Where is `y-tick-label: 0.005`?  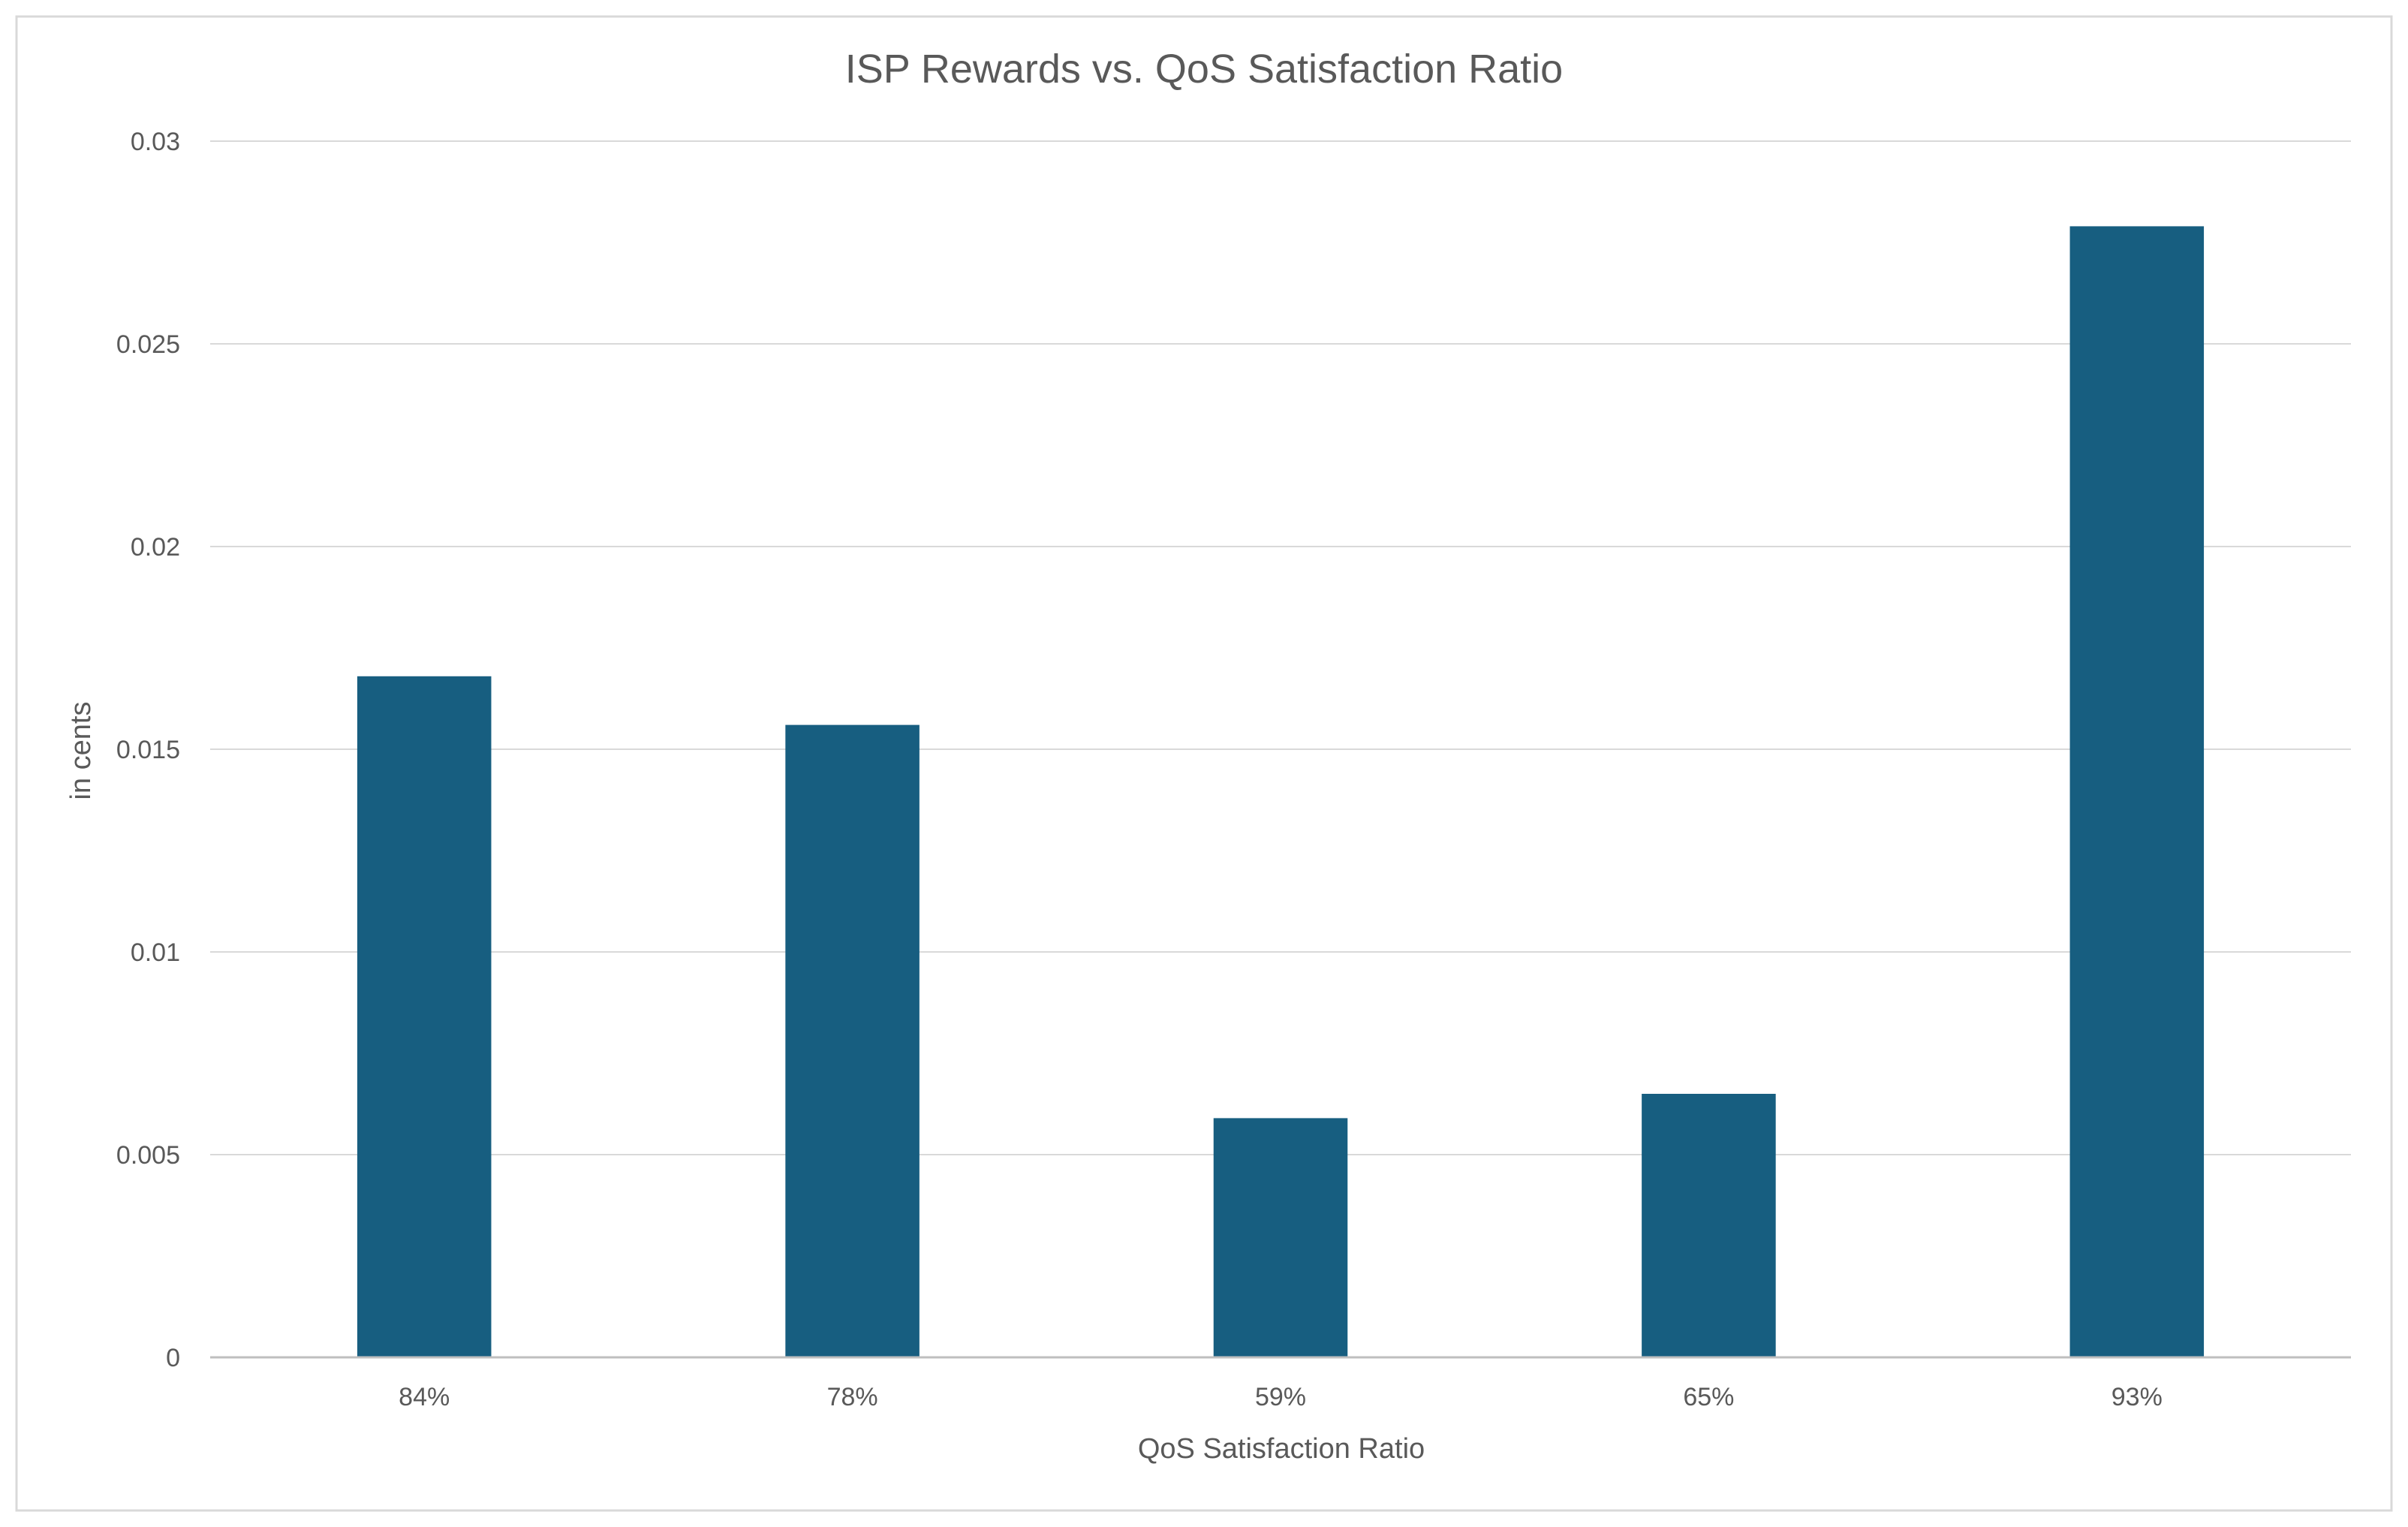
y-tick-label: 0.005 is located at coordinates (148, 1155).